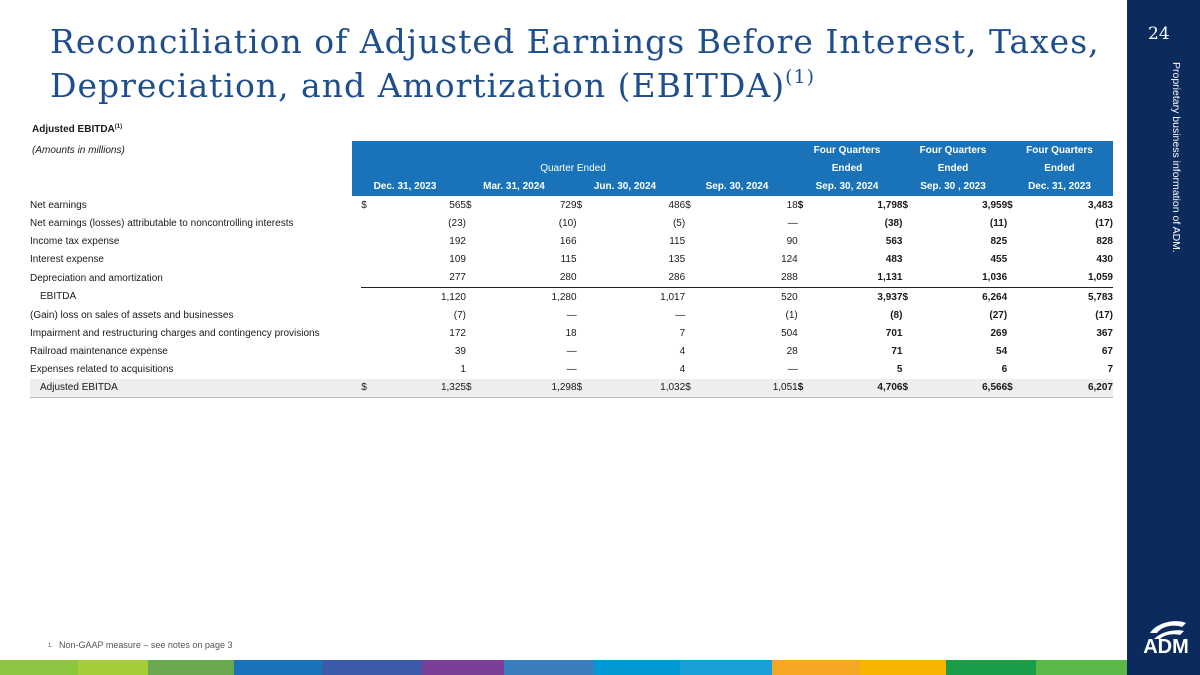 The height and width of the screenshot is (675, 1200). Describe the element at coordinates (893, 223) in the screenshot. I see `value-cell: (38)` at that location.